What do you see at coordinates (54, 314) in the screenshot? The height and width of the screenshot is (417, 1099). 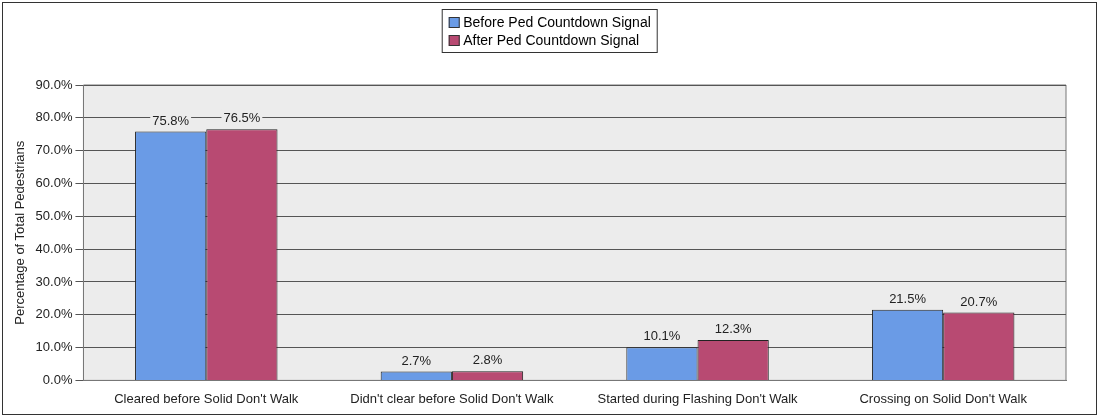 I see `y-tick-label: 20.0%` at bounding box center [54, 314].